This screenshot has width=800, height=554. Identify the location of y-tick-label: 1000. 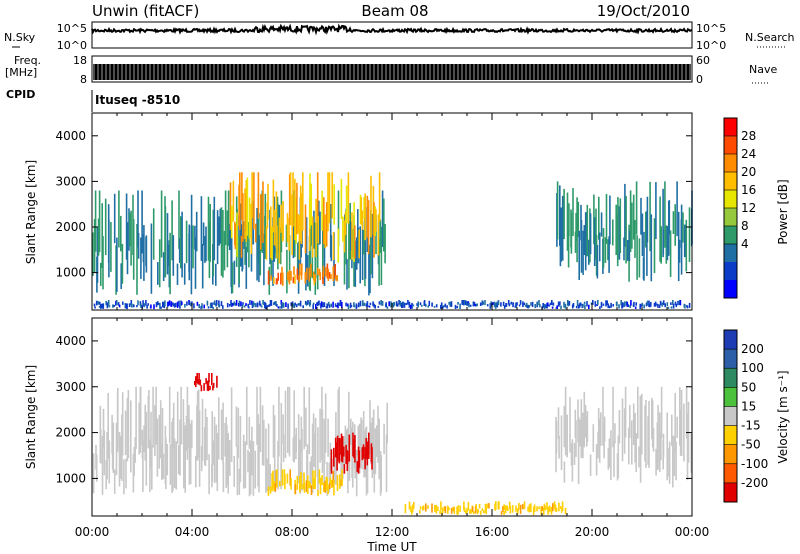
(70, 478).